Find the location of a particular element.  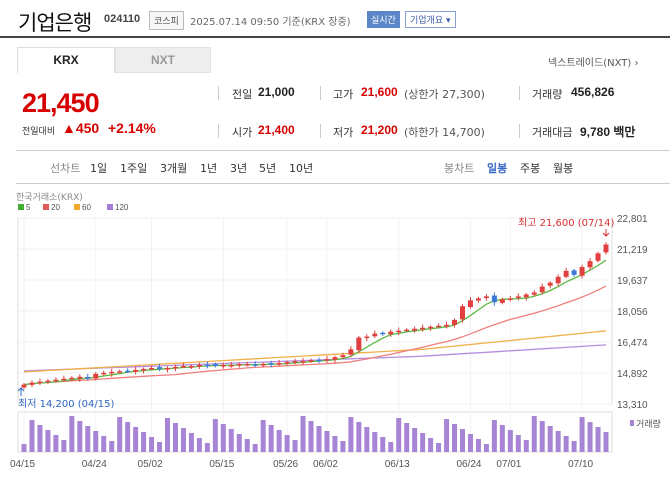

candle-weekly: 주봉 is located at coordinates (530, 168).